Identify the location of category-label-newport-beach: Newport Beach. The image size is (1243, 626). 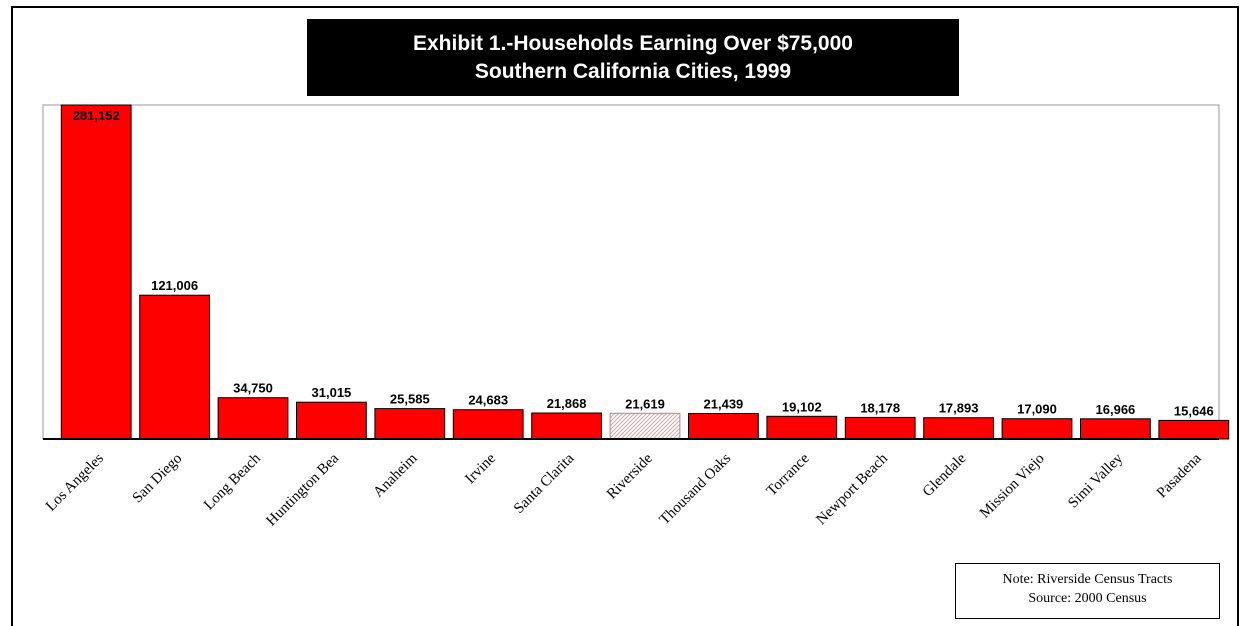
(852, 489).